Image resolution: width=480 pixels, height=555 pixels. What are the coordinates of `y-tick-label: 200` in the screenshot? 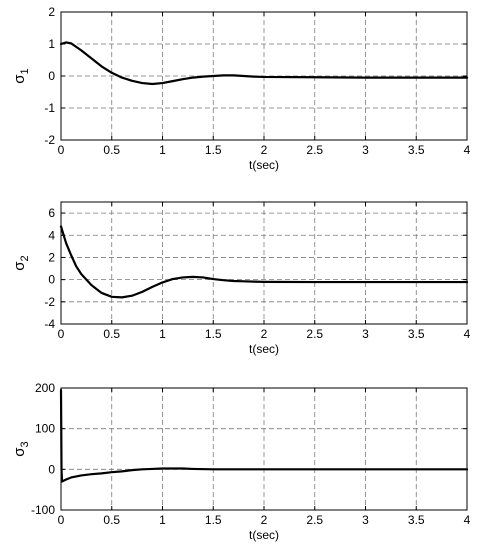 It's located at (45, 388).